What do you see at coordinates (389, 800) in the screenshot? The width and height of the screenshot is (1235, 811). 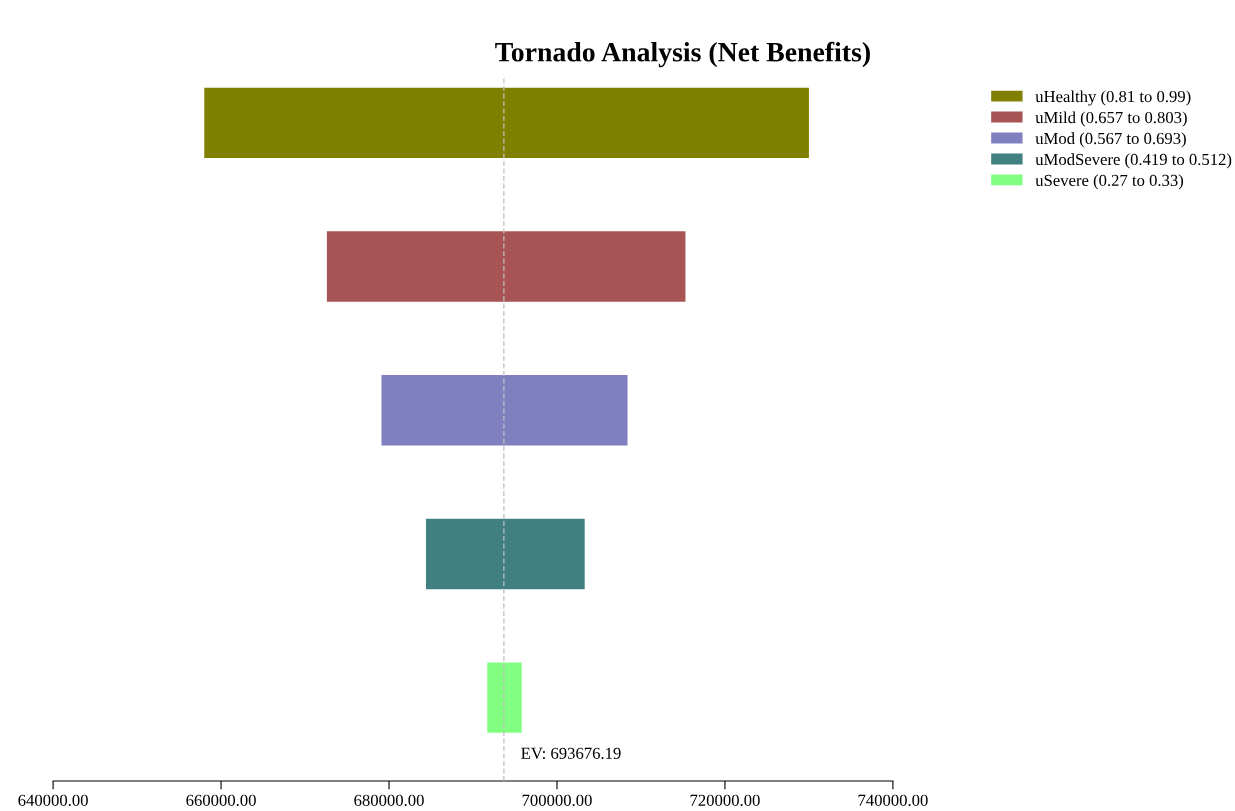 I see `x-tick-label: 680000.00` at bounding box center [389, 800].